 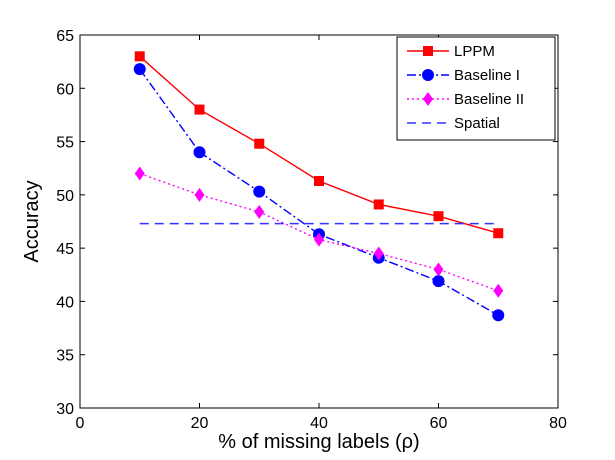 What do you see at coordinates (65, 196) in the screenshot?
I see `y-tick-label-4: 50` at bounding box center [65, 196].